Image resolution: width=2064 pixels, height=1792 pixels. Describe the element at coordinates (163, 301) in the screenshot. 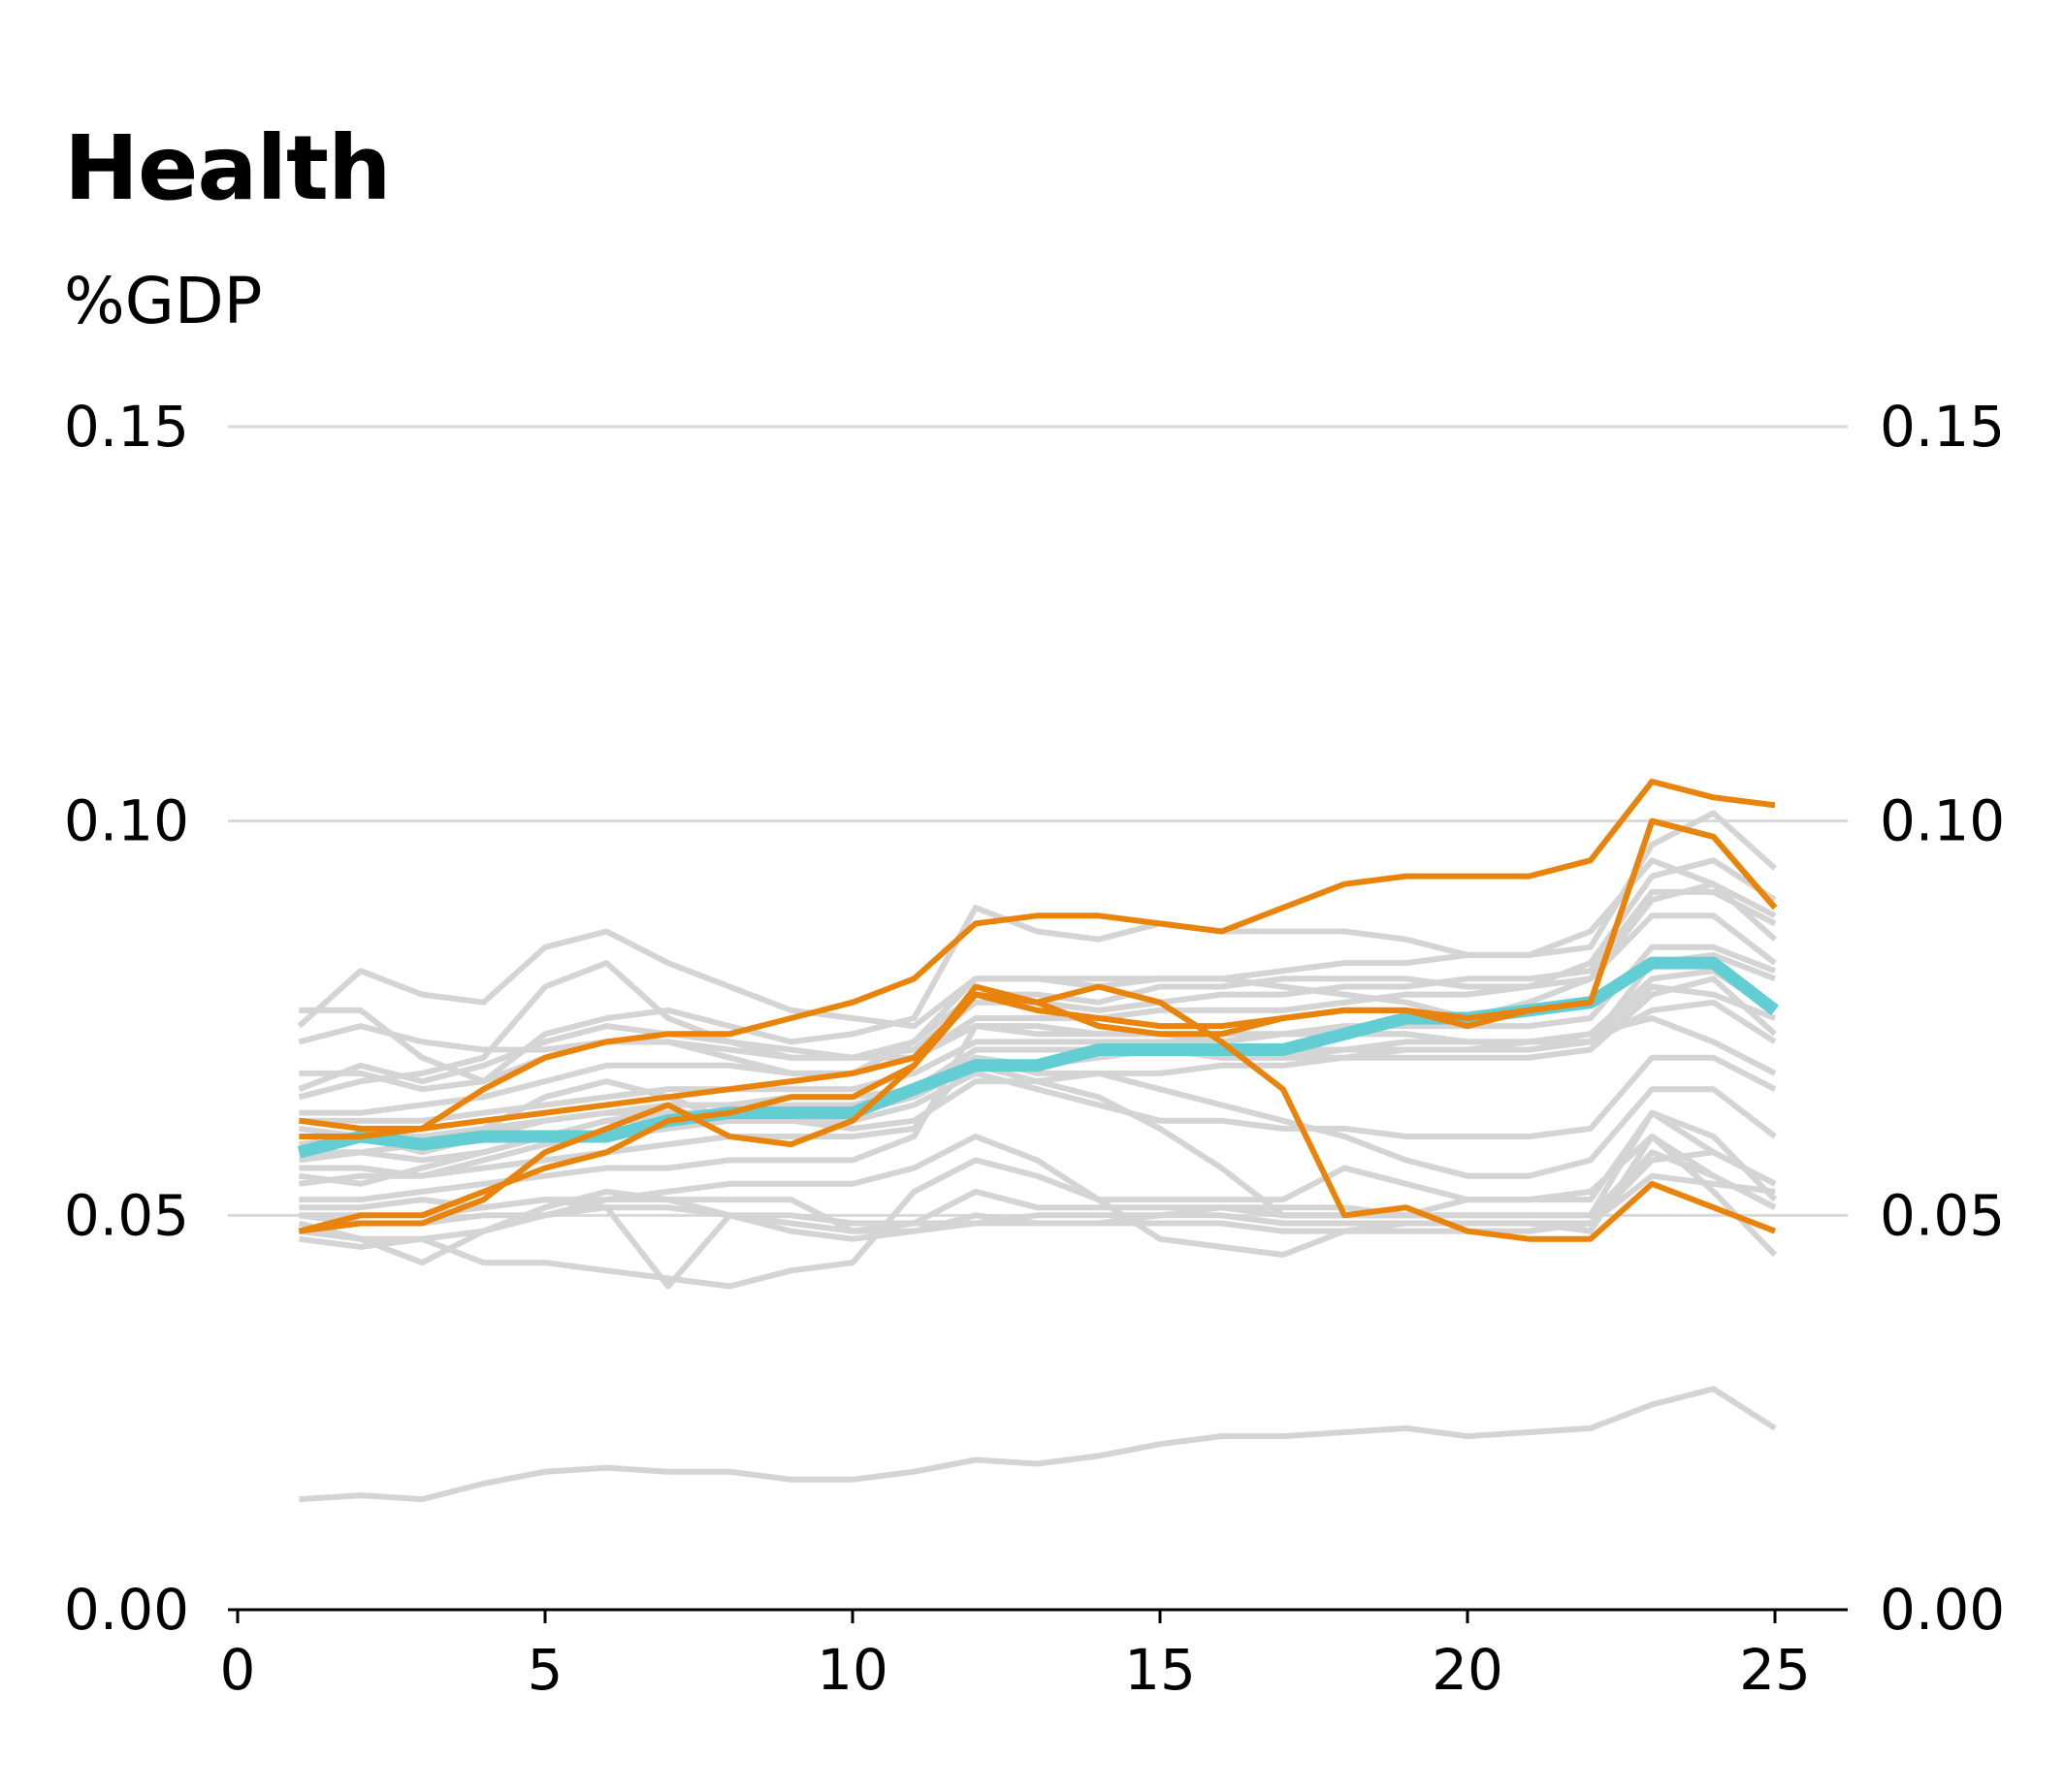

I see `y-axis-unit-label: %GDP` at that location.